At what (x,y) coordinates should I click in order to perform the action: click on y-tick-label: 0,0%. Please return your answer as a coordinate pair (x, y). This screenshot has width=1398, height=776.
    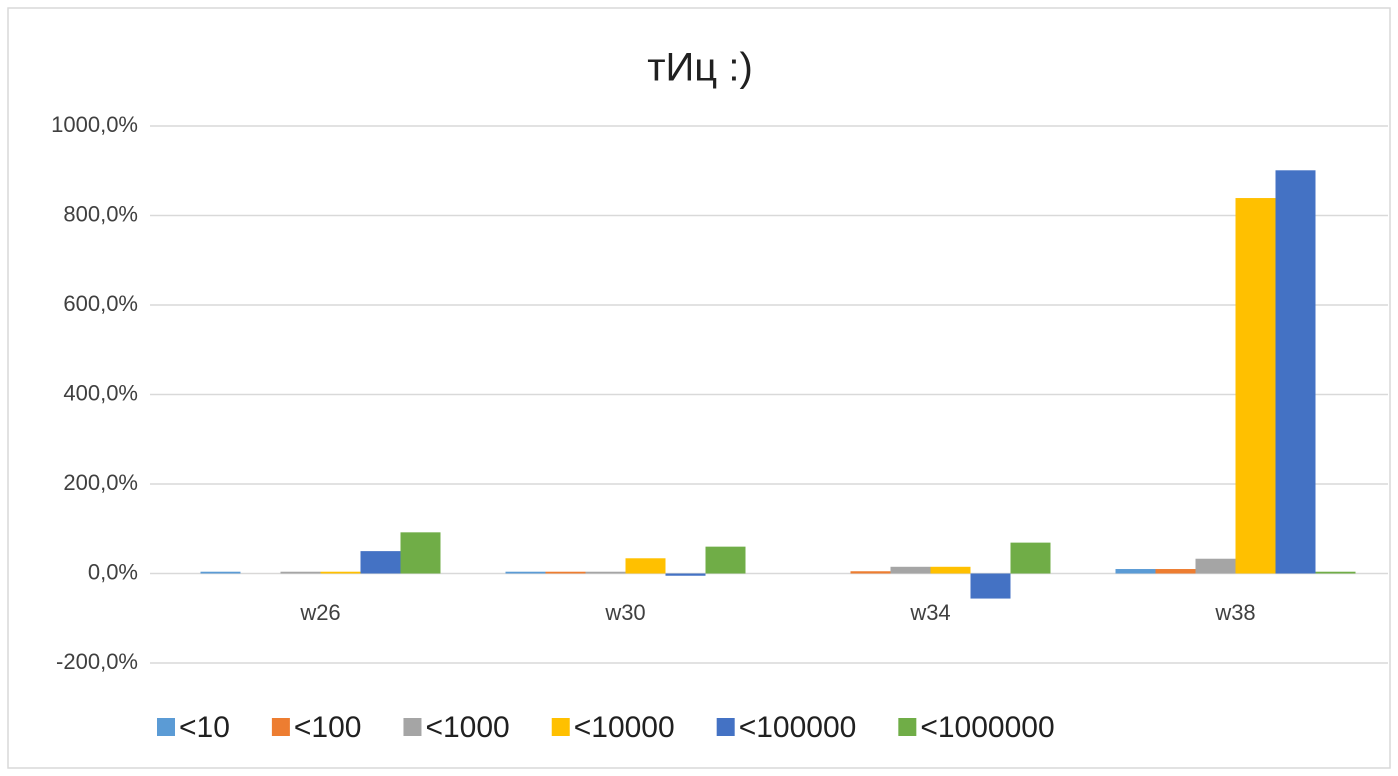
    Looking at the image, I should click on (113, 571).